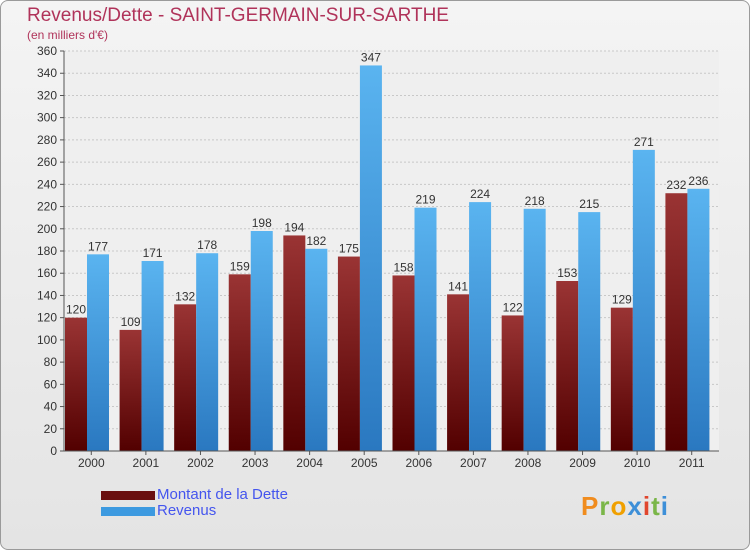 The height and width of the screenshot is (550, 750). I want to click on data-label-debt-2007: 141, so click(458, 286).